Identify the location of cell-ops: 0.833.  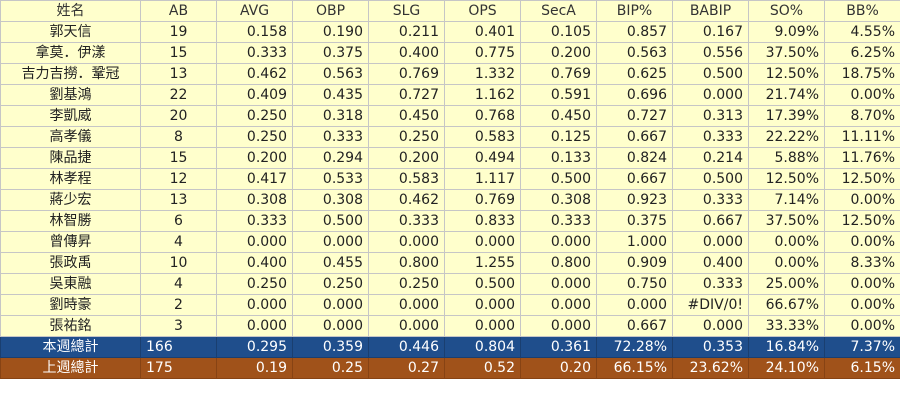
(482, 221).